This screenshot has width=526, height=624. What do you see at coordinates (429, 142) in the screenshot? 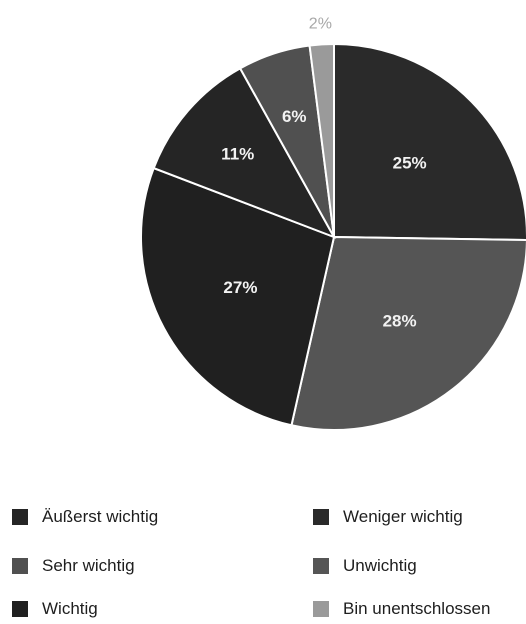
I see `pie-slice-weniger-wichtig` at bounding box center [429, 142].